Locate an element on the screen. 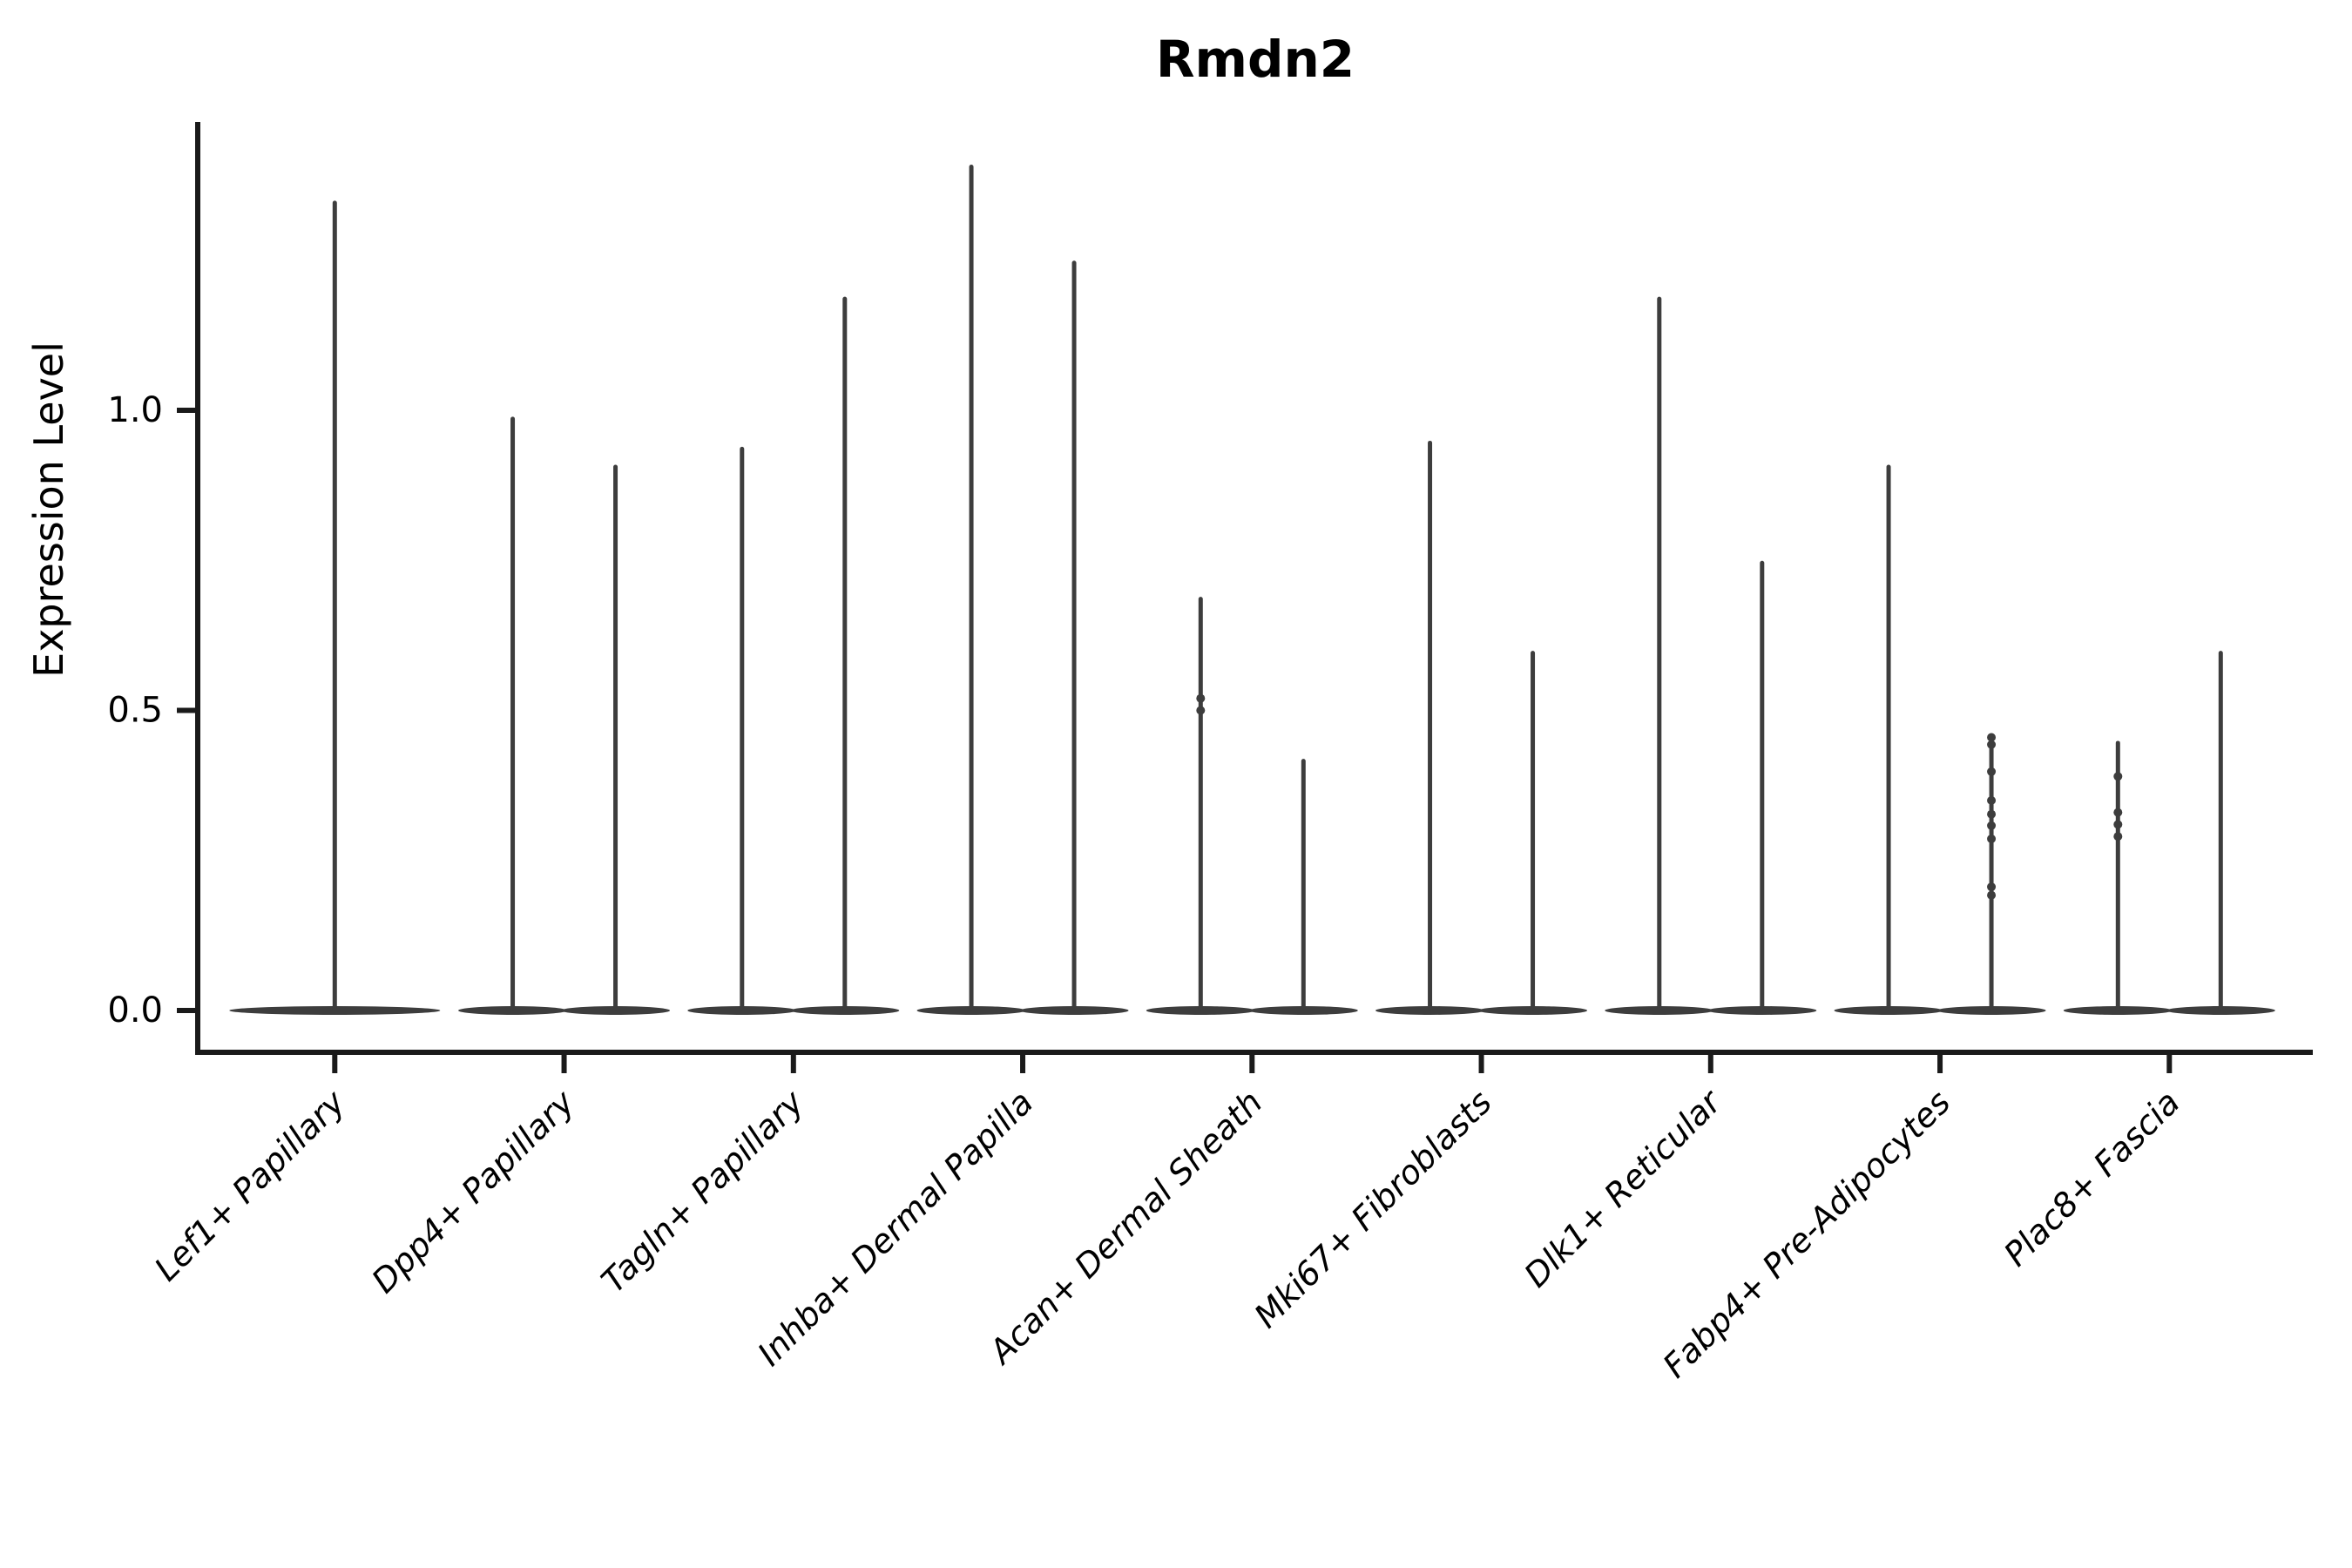 The image size is (2352, 1568). y-axis-label: Expression Level is located at coordinates (48, 510).